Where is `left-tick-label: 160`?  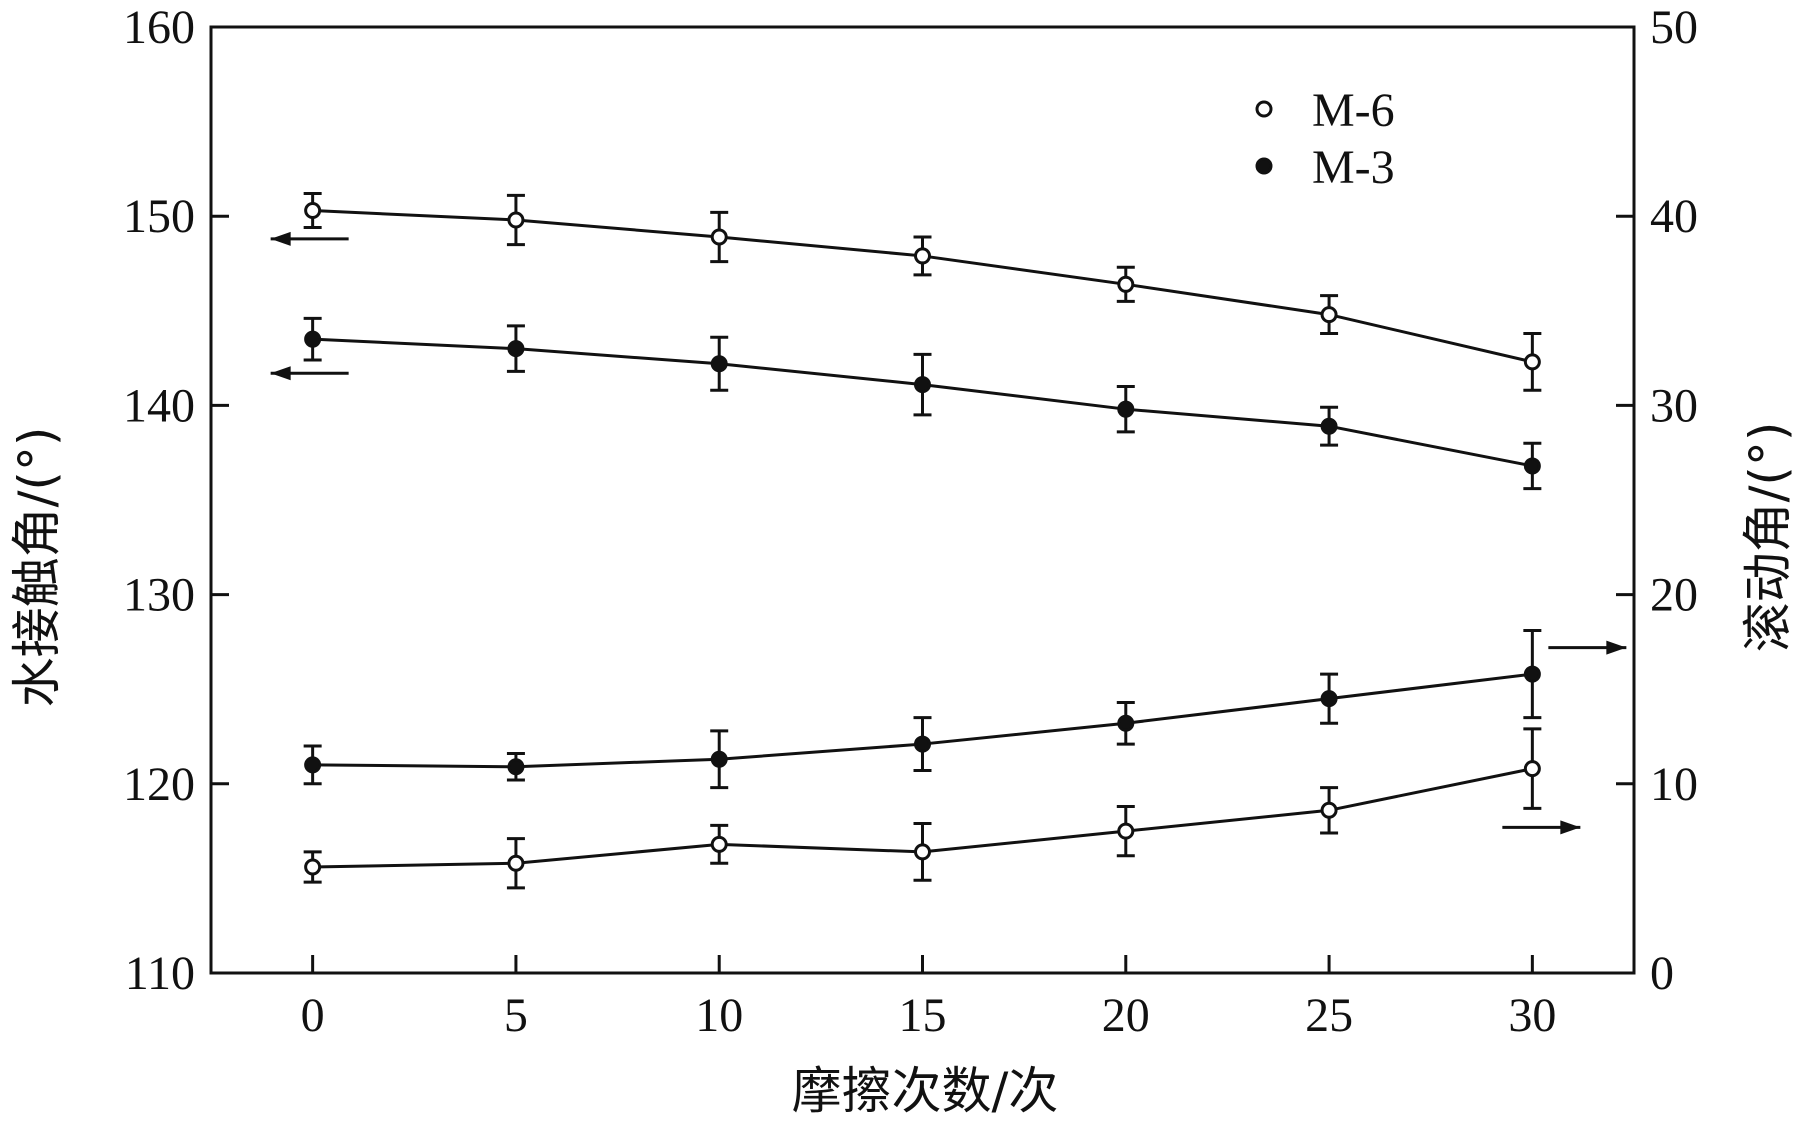 left-tick-label: 160 is located at coordinates (159, 27).